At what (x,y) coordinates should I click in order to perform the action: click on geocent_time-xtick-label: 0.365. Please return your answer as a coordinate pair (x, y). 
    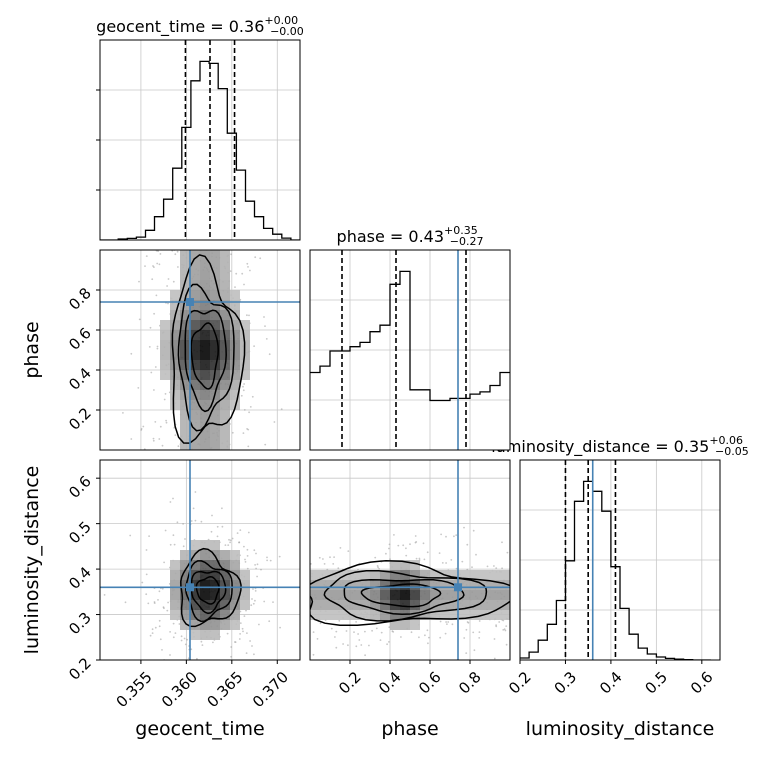
    Looking at the image, I should click on (224, 689).